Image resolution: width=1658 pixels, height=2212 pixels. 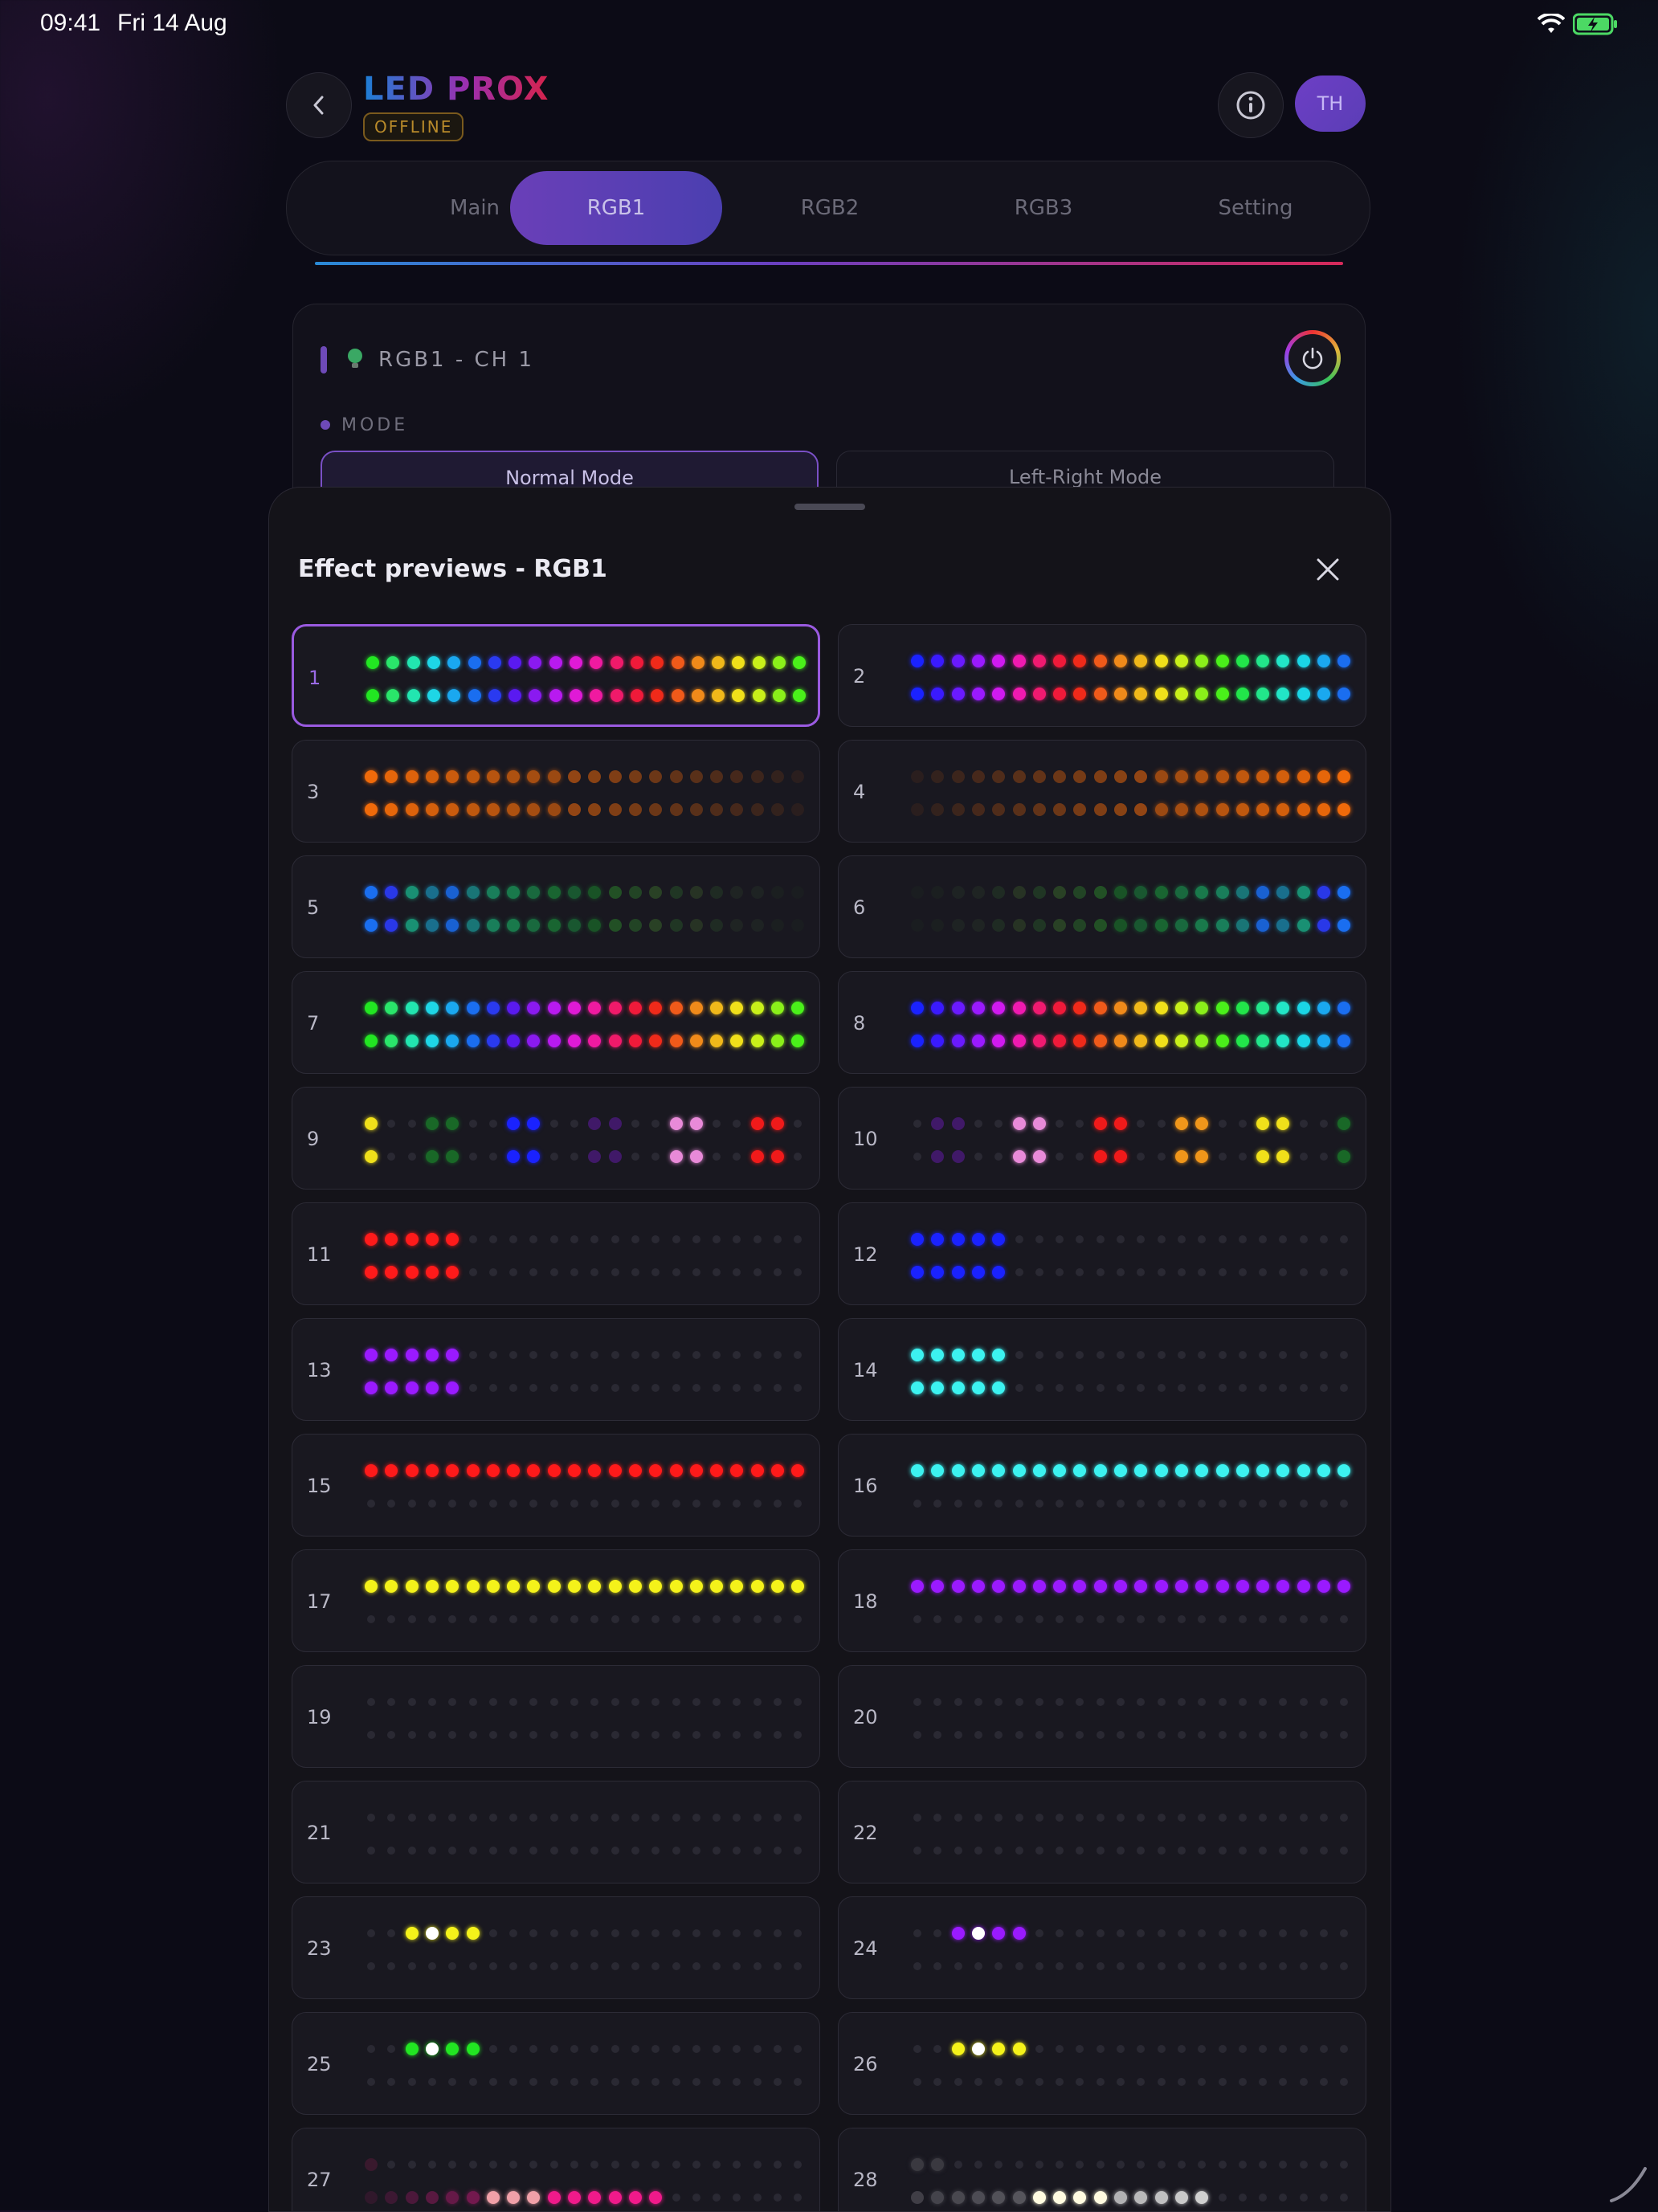 I want to click on effect-card-15: 15, so click(x=556, y=1485).